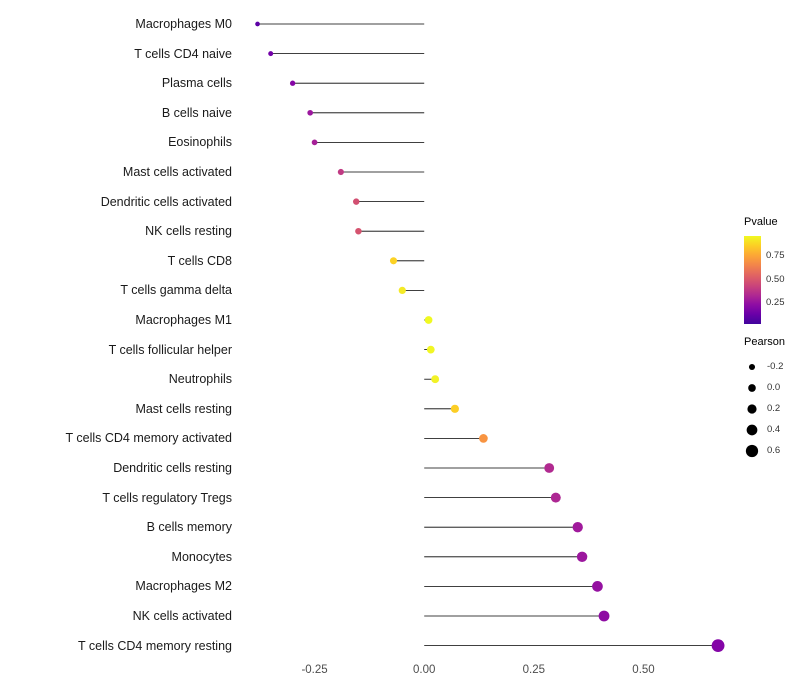  Describe the element at coordinates (764, 450) in the screenshot. I see `pearson-legend-item: 0.6` at that location.